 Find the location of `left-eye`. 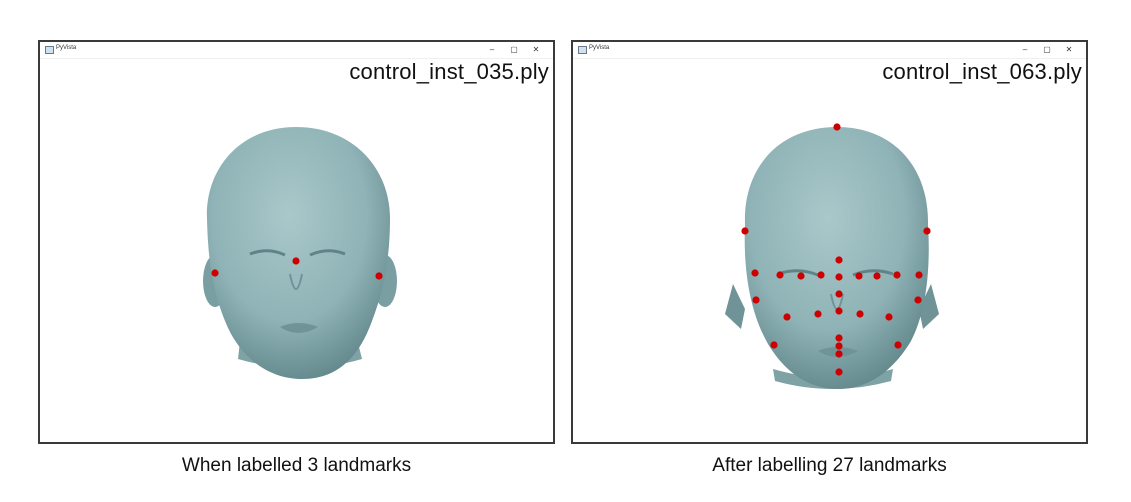

left-eye is located at coordinates (267, 253).